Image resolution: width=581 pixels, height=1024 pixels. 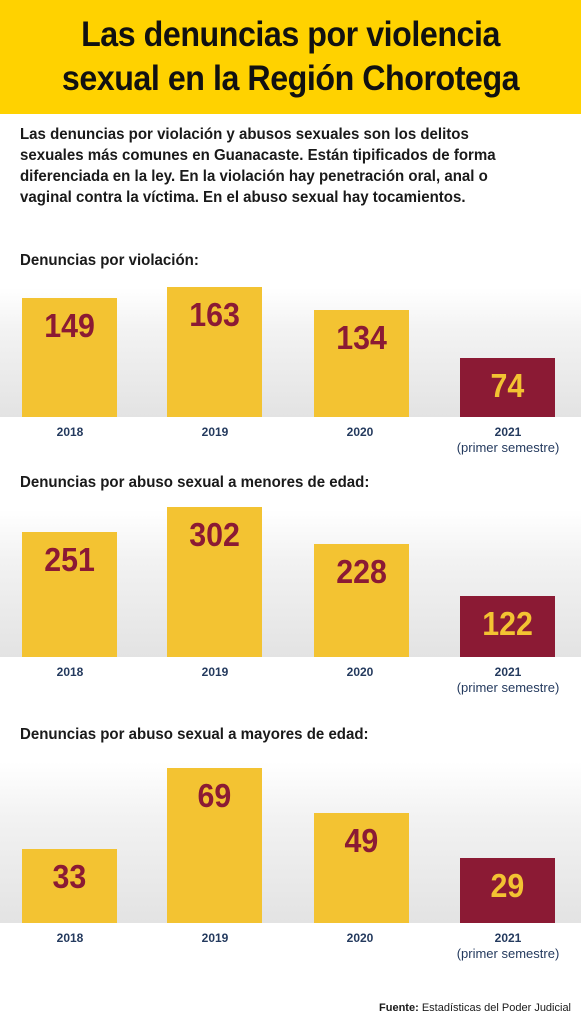 I want to click on source-label: Fuente:, so click(x=399, y=1008).